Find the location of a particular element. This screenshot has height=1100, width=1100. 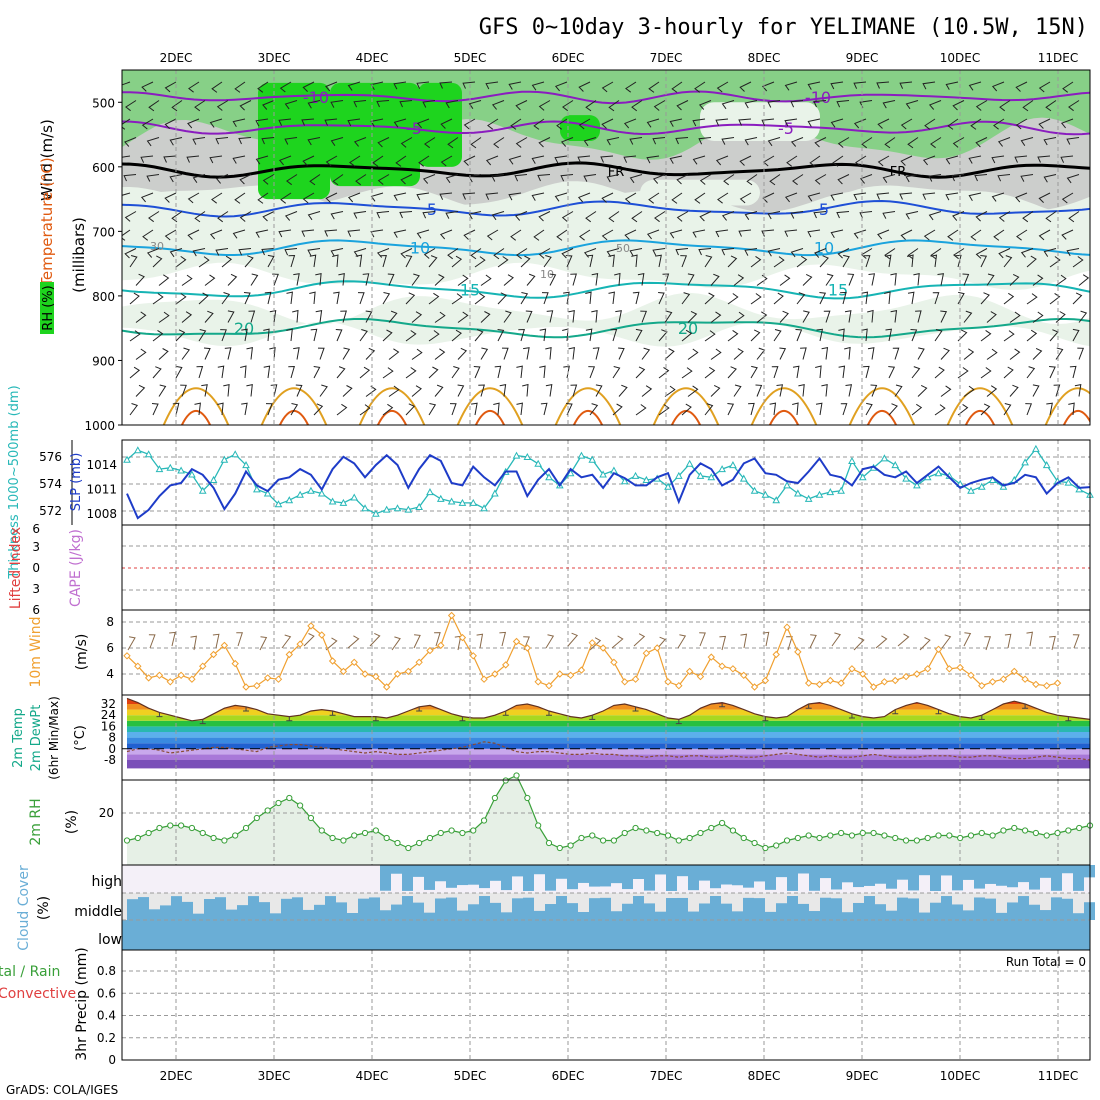

pressure-tick-label: 500 is located at coordinates (103, 103).